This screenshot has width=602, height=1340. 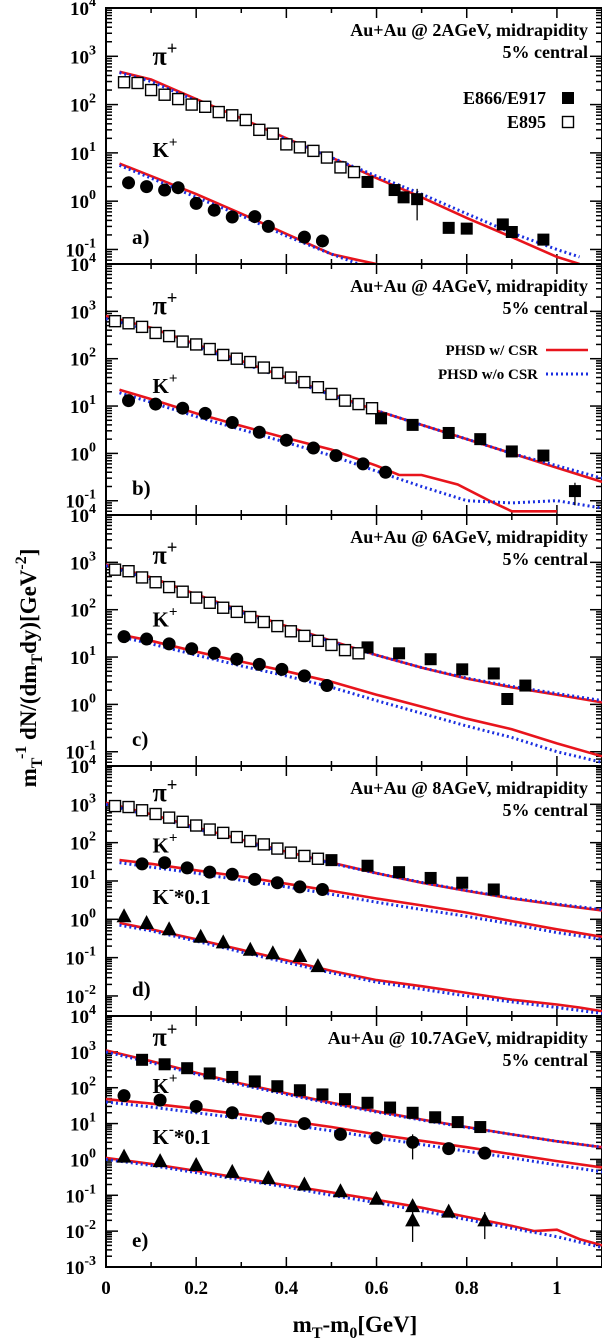 I want to click on panel-title: Au+Au @ 4AGeV, midrapidity, so click(x=469, y=286).